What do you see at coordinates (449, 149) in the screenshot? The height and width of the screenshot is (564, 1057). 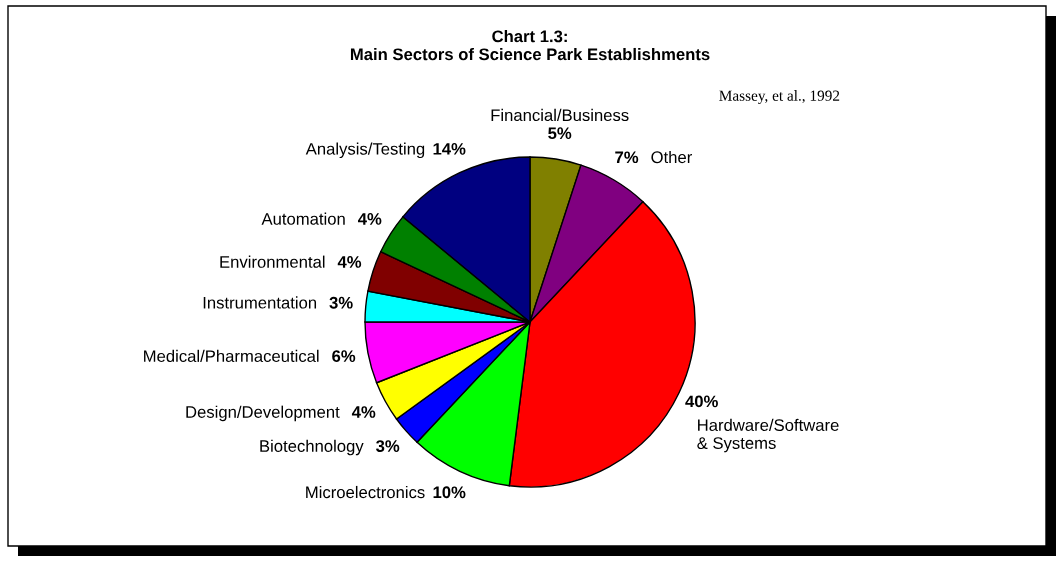 I see `data-label: 14%` at bounding box center [449, 149].